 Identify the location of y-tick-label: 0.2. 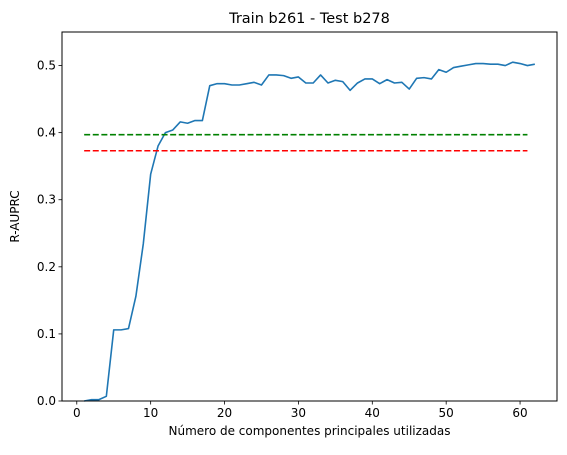
(46, 267).